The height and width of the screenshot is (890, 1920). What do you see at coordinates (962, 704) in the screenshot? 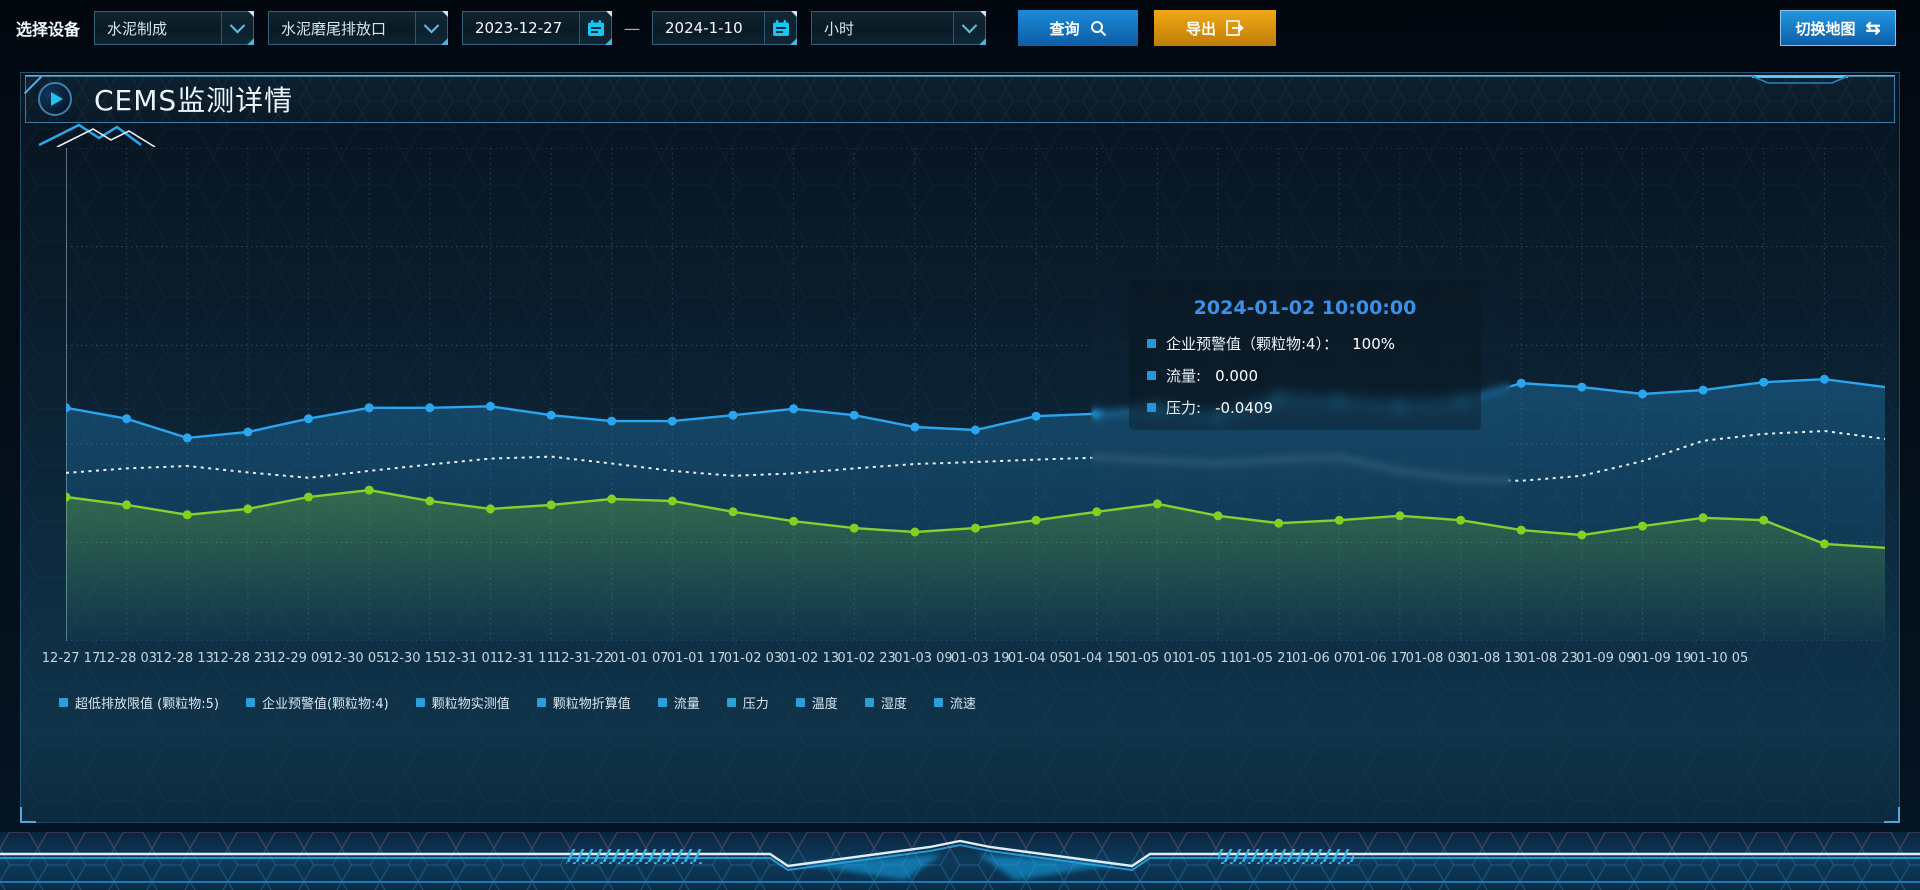
I see `legend-label: 流速` at bounding box center [962, 704].